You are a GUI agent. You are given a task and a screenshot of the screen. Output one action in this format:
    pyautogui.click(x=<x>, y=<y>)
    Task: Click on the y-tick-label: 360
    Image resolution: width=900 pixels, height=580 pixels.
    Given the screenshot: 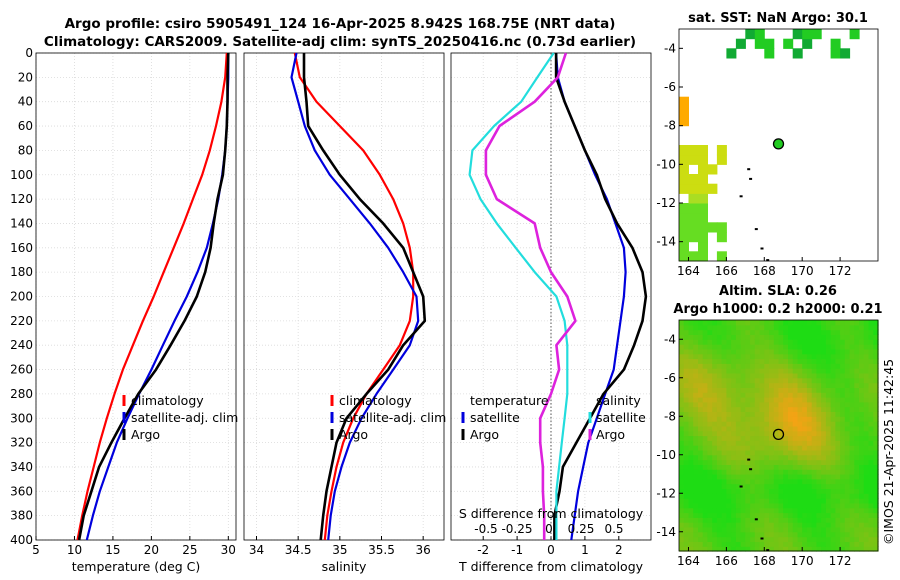 What is the action you would take?
    pyautogui.click(x=21, y=491)
    